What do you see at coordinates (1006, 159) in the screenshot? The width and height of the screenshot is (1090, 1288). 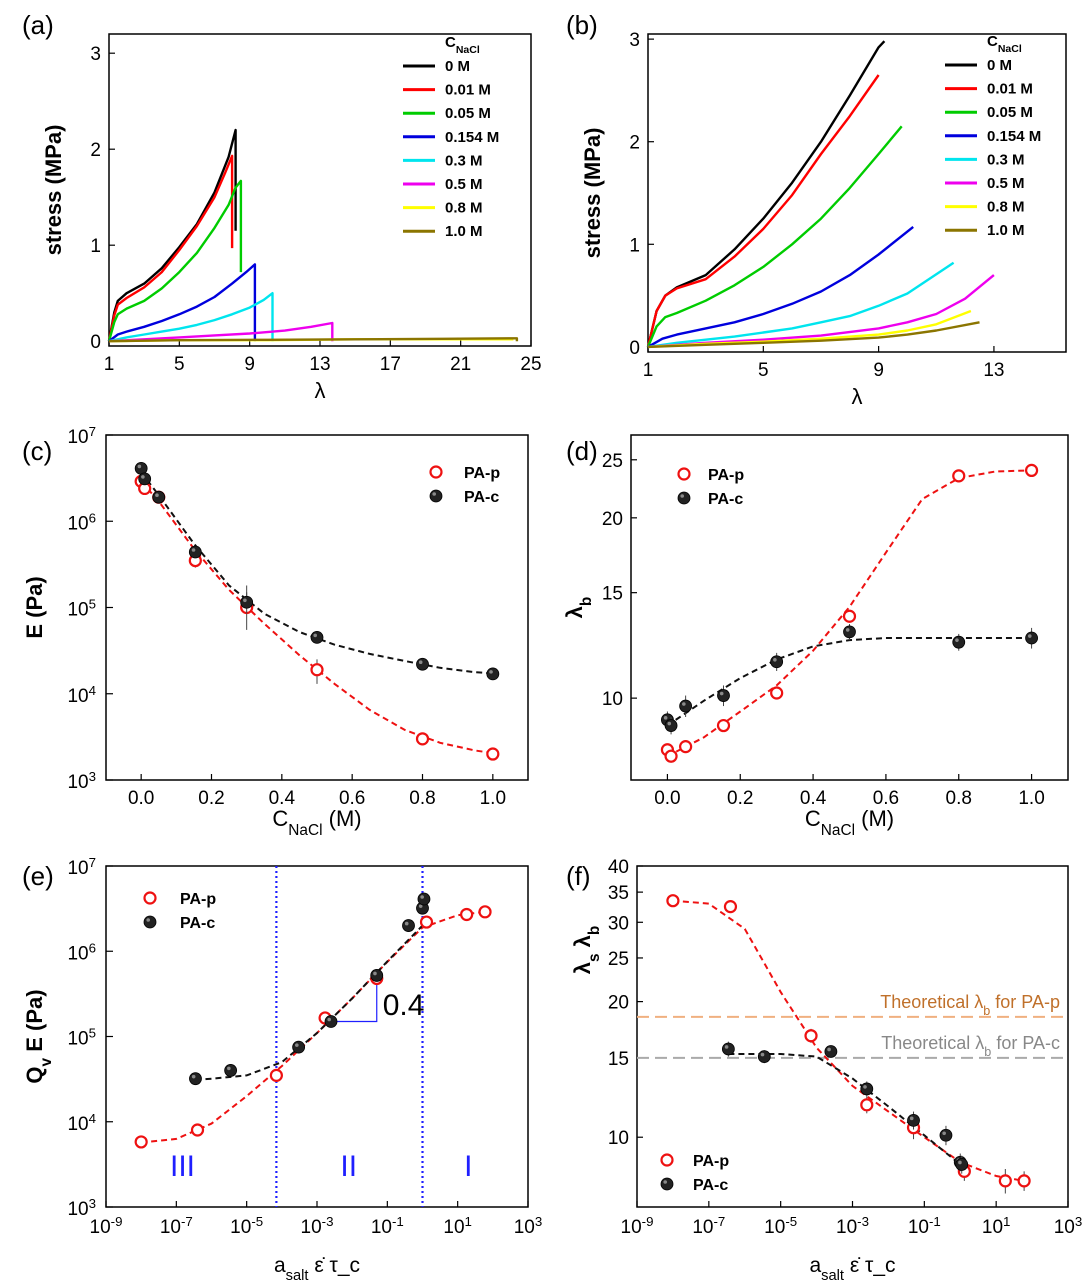 I see `legend-label-0-3-m: 0.3 M` at bounding box center [1006, 159].